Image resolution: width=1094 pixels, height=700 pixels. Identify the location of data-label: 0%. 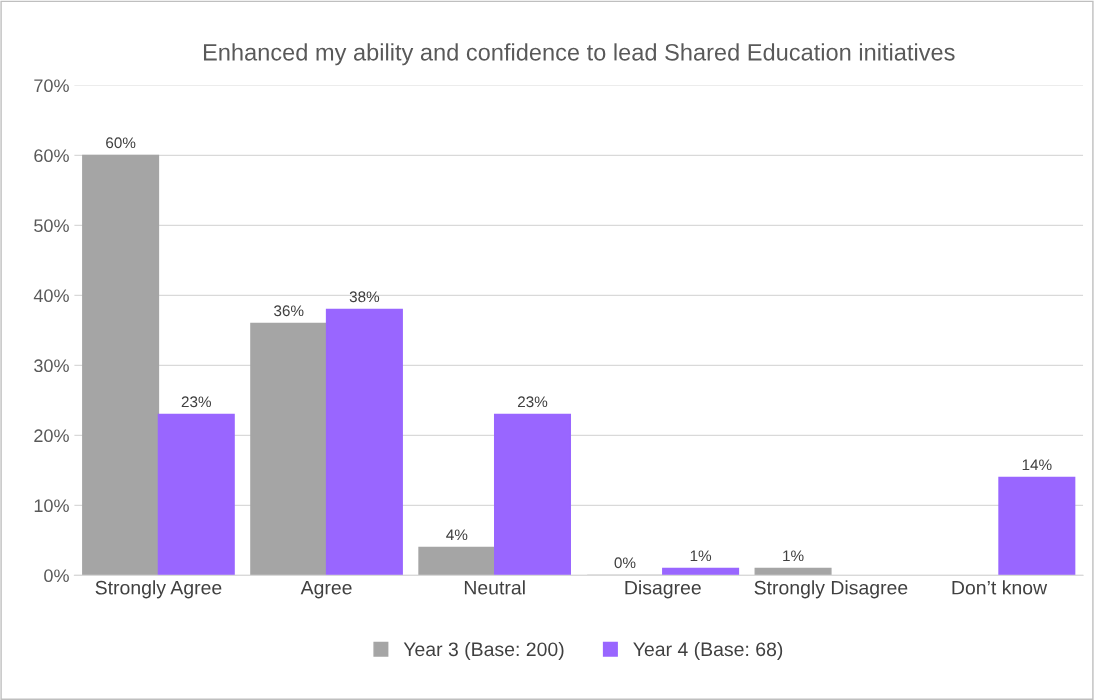
(625, 563).